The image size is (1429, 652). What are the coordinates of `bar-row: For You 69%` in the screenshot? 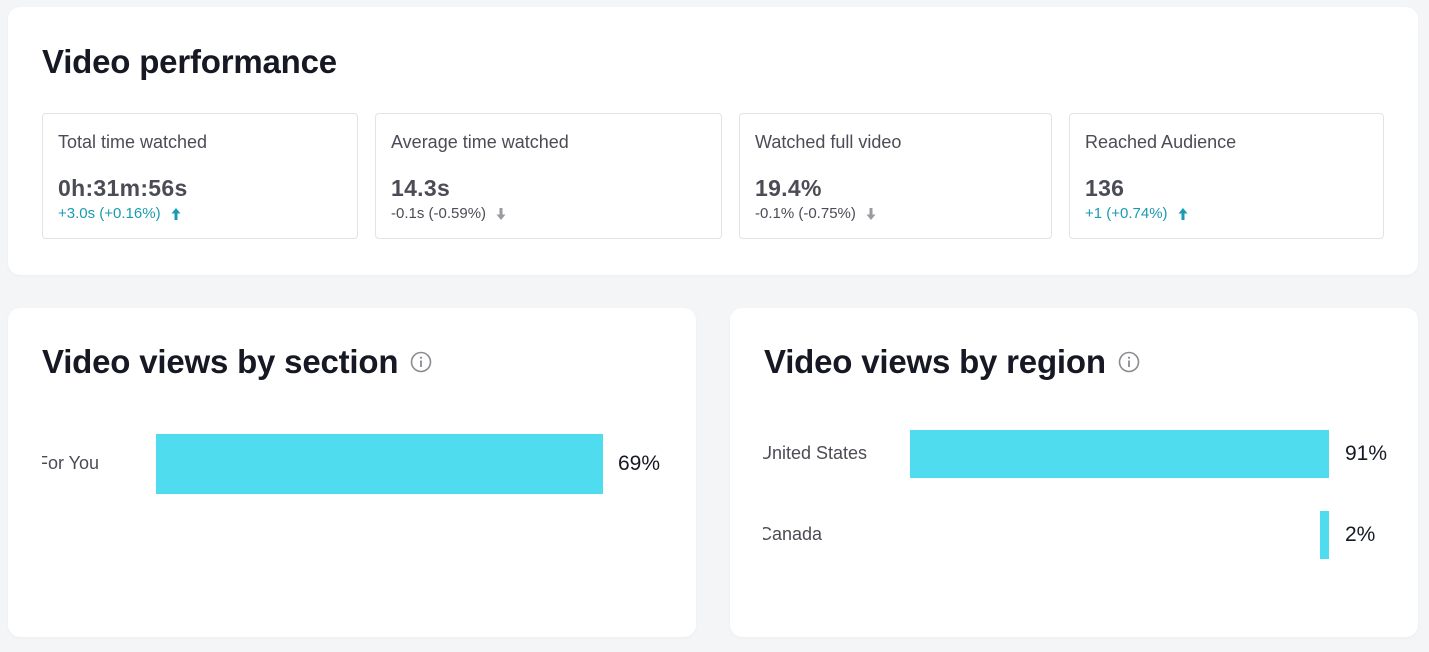 It's located at (352, 464).